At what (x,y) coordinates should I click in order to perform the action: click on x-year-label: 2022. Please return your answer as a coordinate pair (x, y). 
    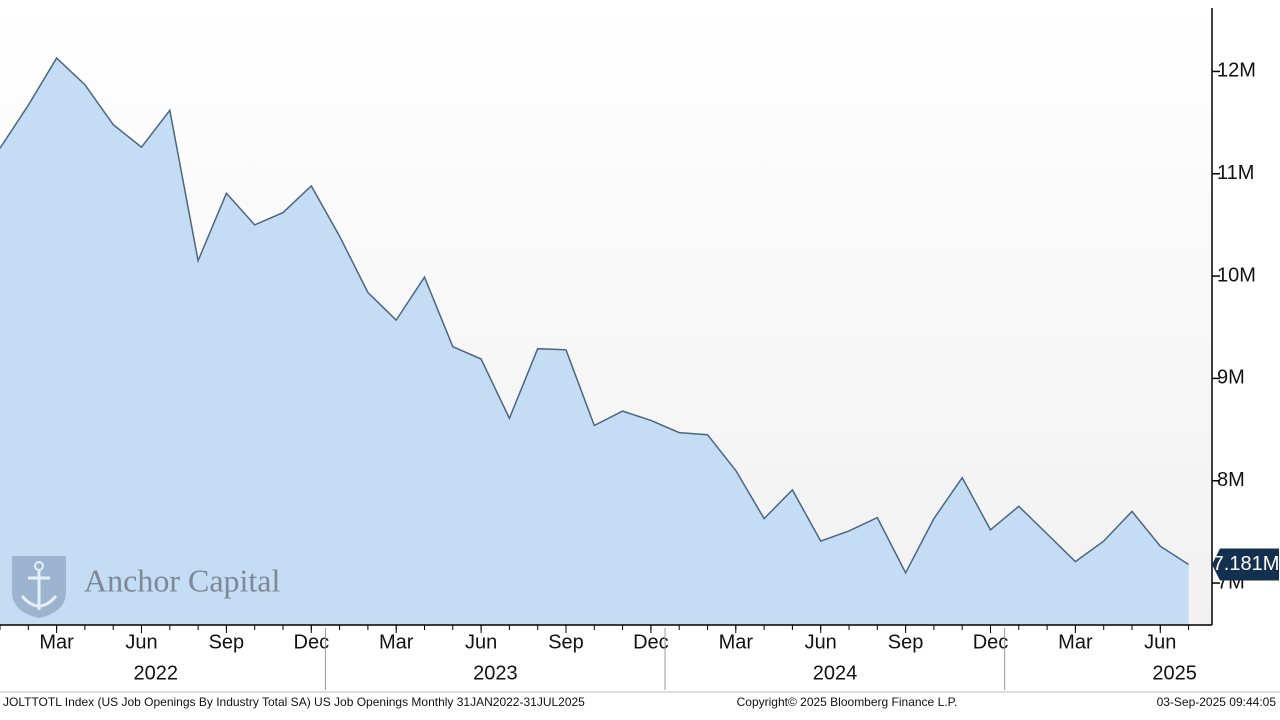
    Looking at the image, I should click on (156, 673).